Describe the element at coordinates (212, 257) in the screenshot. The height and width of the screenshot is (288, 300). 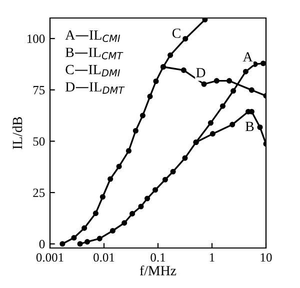
I see `x-tick-label: 1` at that location.